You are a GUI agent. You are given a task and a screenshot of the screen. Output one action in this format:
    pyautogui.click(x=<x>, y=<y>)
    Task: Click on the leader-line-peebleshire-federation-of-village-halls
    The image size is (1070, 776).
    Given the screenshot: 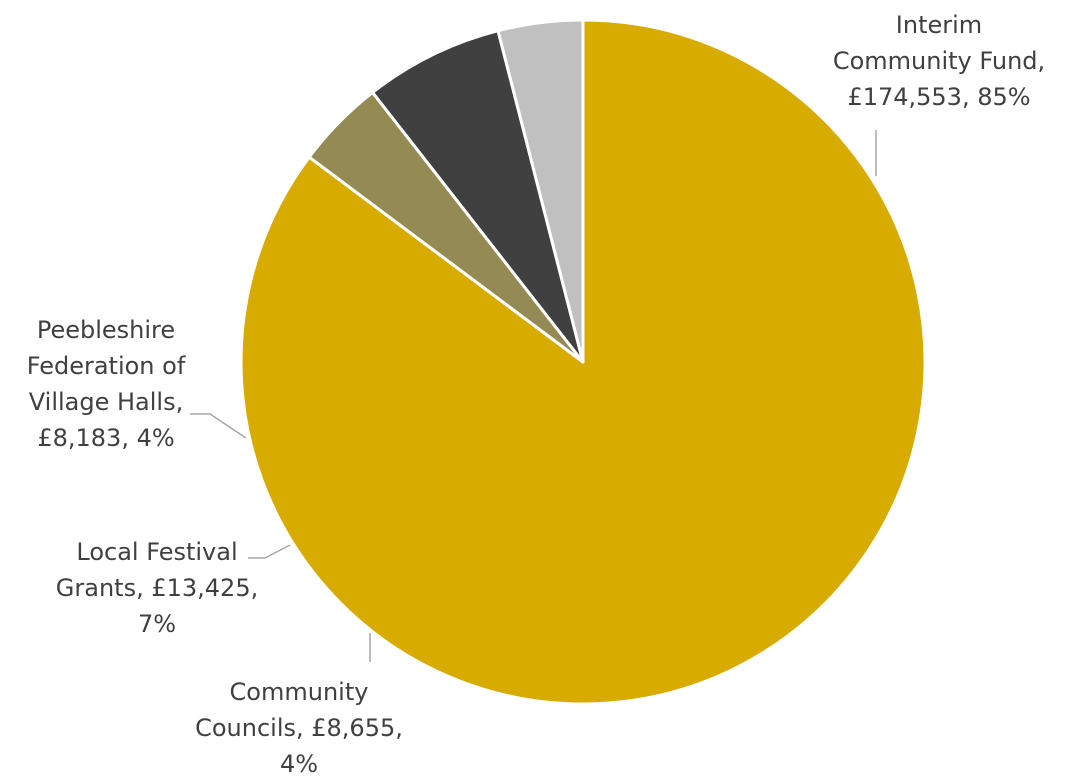 What is the action you would take?
    pyautogui.click(x=218, y=426)
    